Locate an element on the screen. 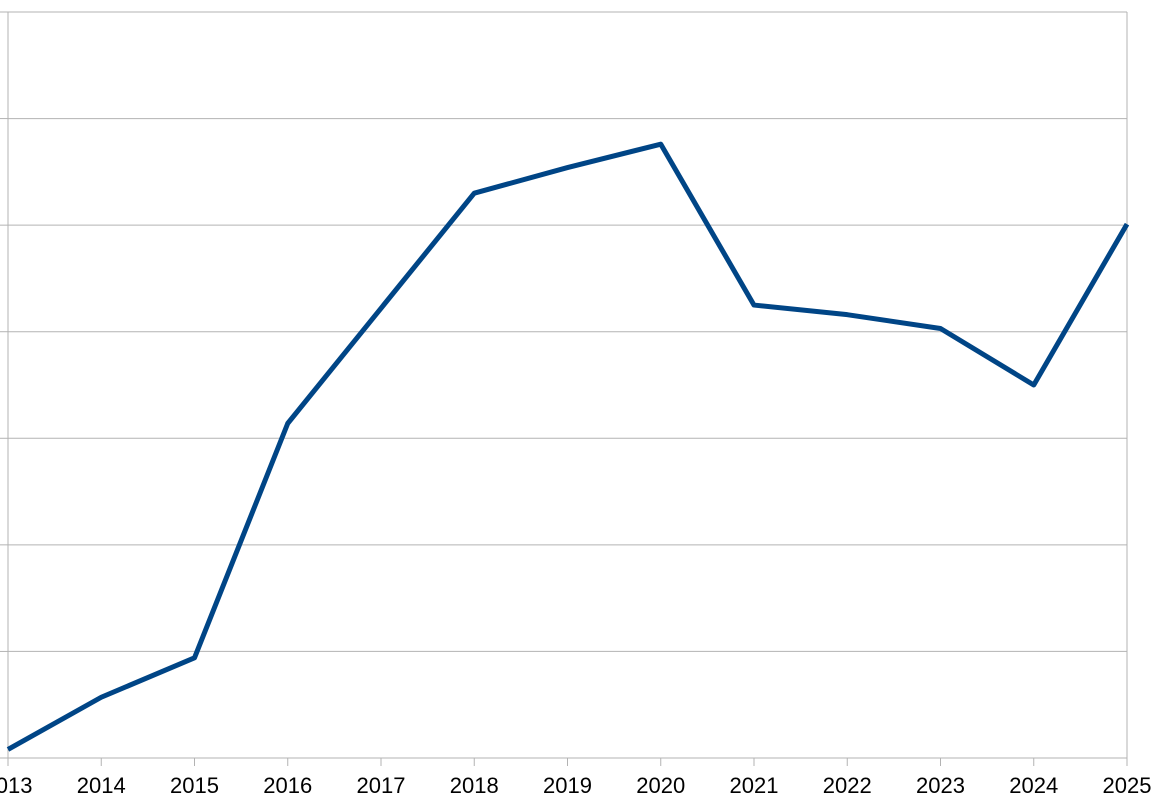 This screenshot has width=1166, height=808. x-tick-label: 2018 is located at coordinates (474, 785).